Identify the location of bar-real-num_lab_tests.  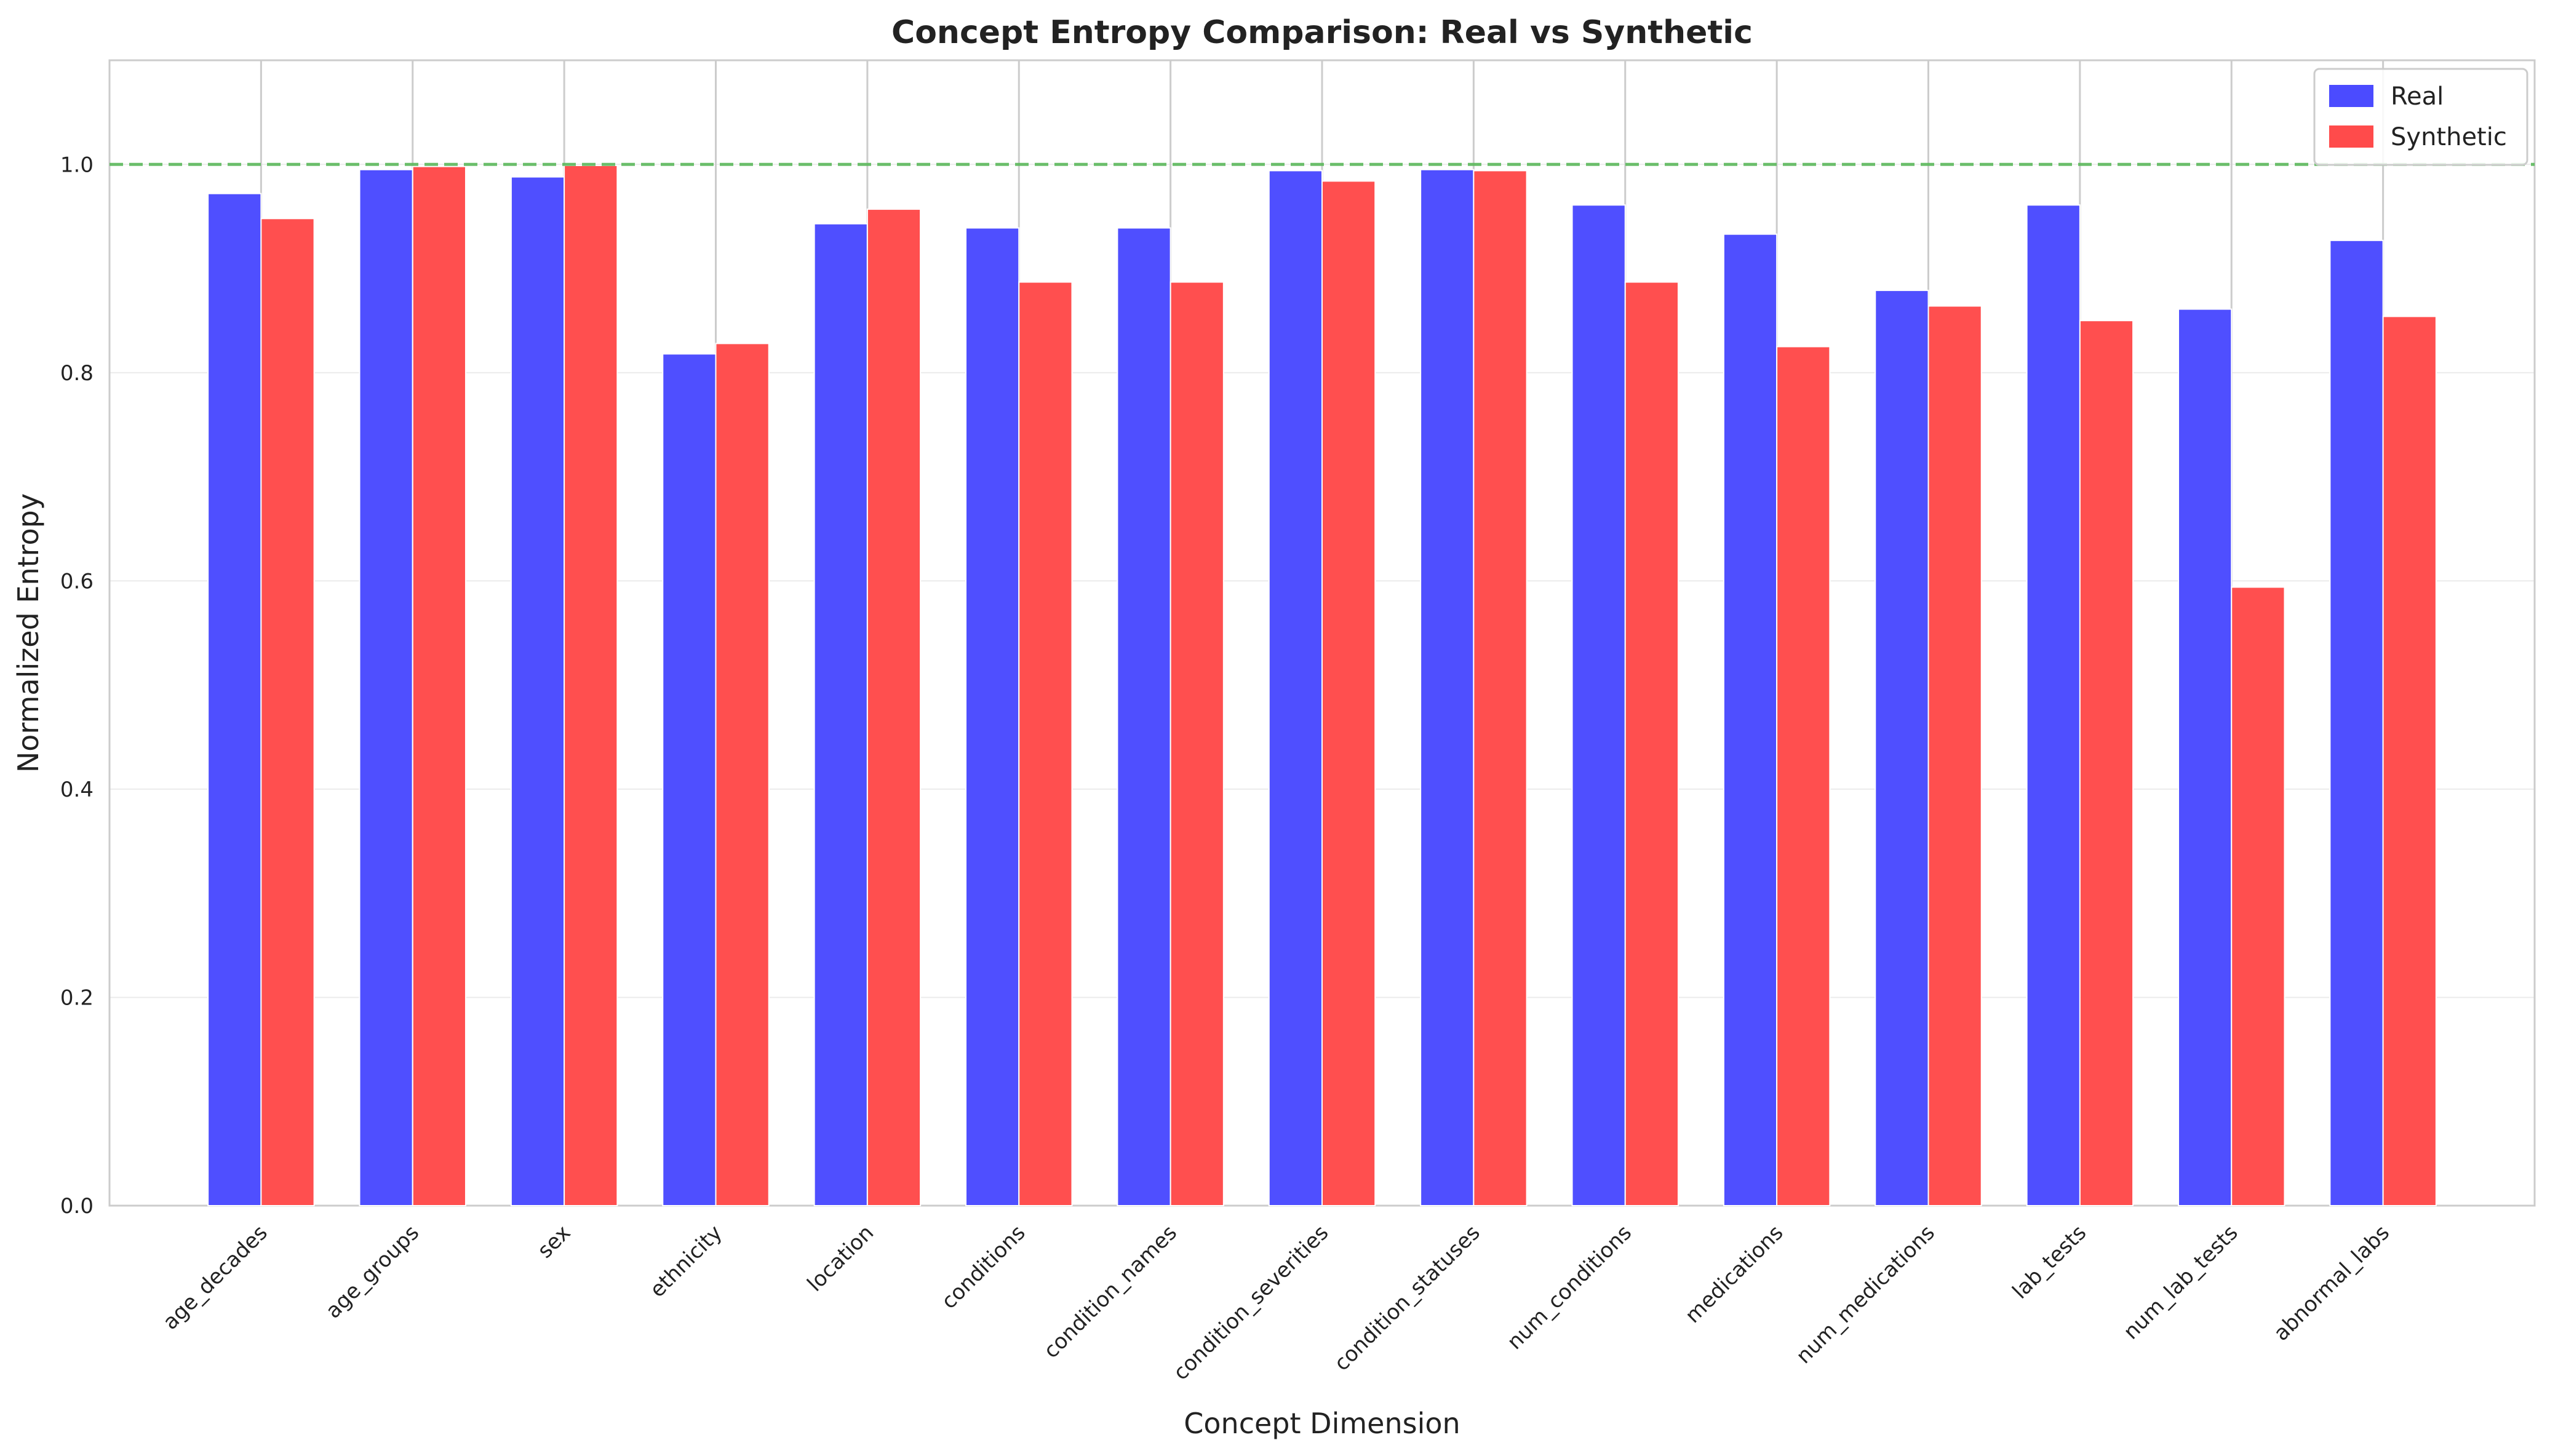
(2205, 757).